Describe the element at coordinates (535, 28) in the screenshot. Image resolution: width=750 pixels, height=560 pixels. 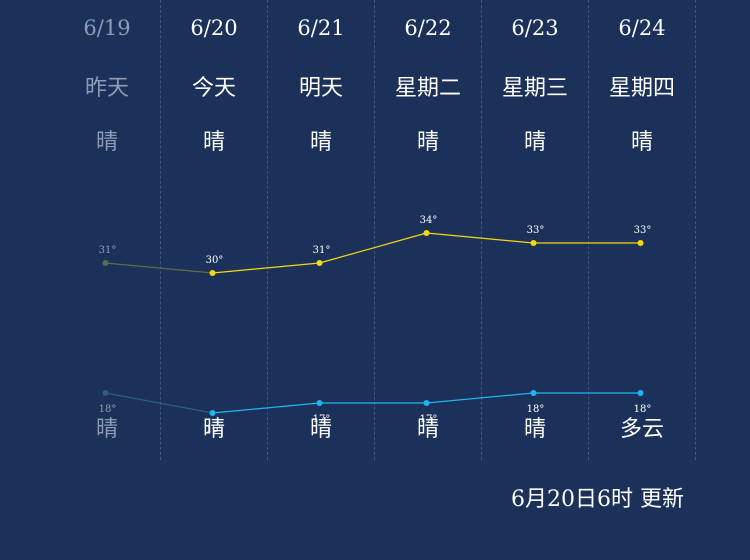
I see `day-date: 6/23` at that location.